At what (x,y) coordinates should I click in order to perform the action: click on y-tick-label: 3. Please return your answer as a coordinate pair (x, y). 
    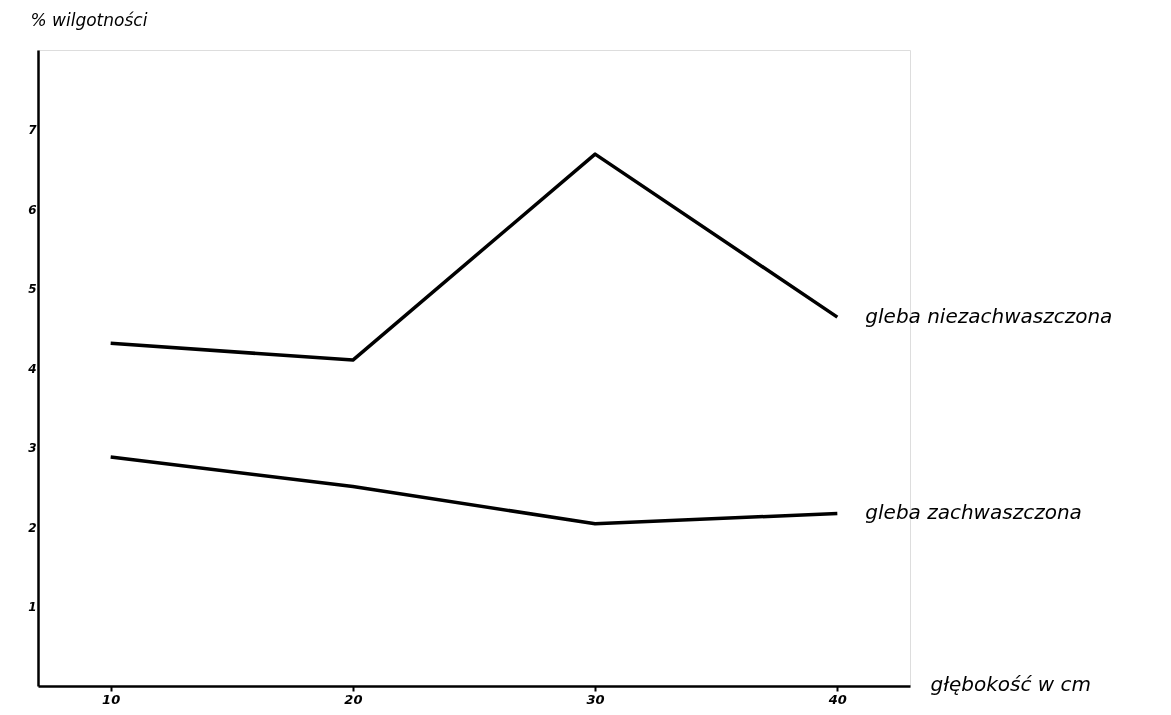
    Looking at the image, I should click on (32, 448).